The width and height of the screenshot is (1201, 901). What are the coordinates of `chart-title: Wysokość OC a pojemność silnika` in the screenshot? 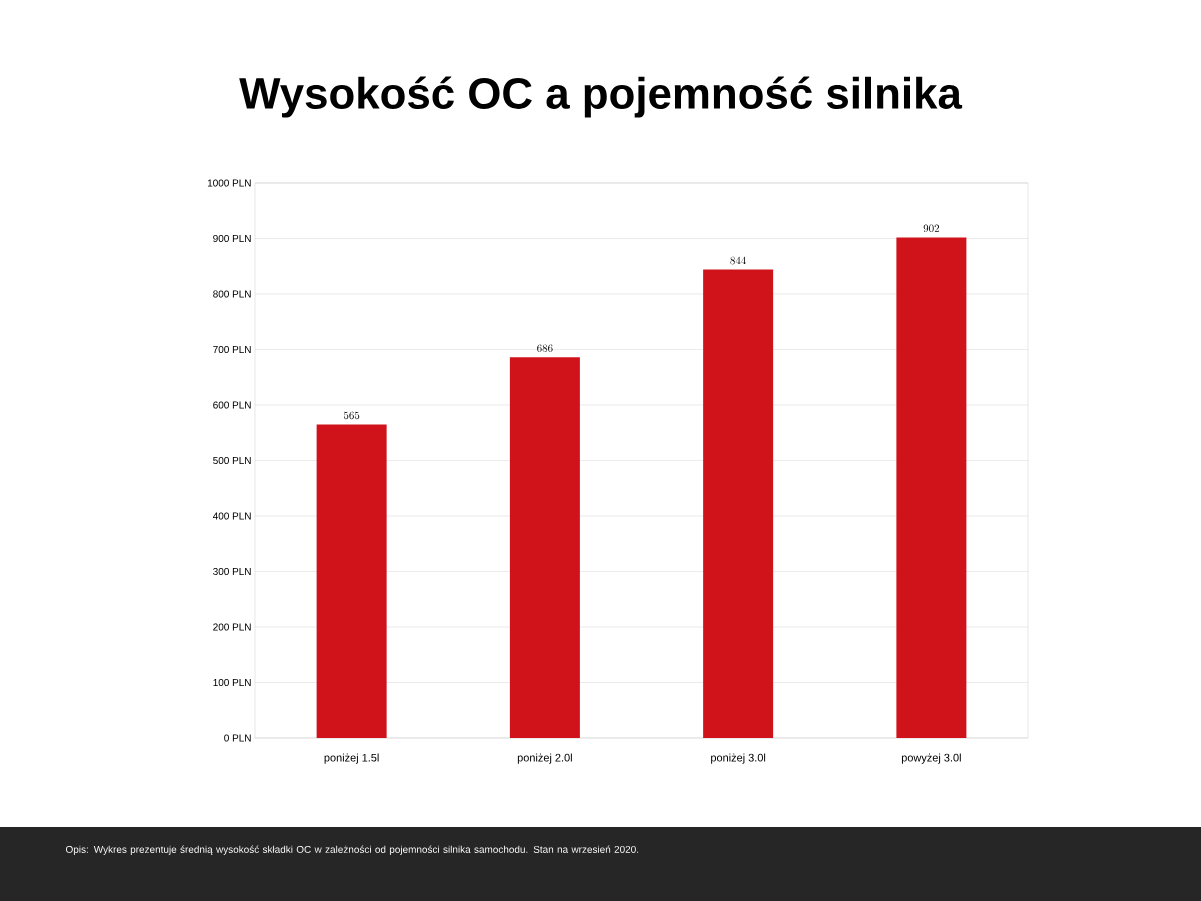 It's located at (601, 97).